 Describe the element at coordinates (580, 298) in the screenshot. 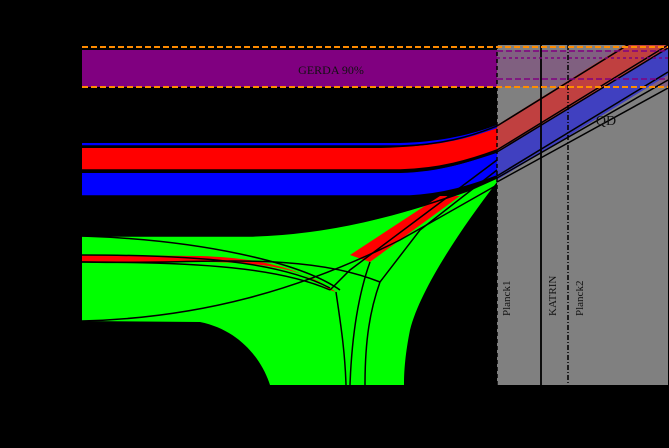

I see `planck2-label: Planck2` at that location.